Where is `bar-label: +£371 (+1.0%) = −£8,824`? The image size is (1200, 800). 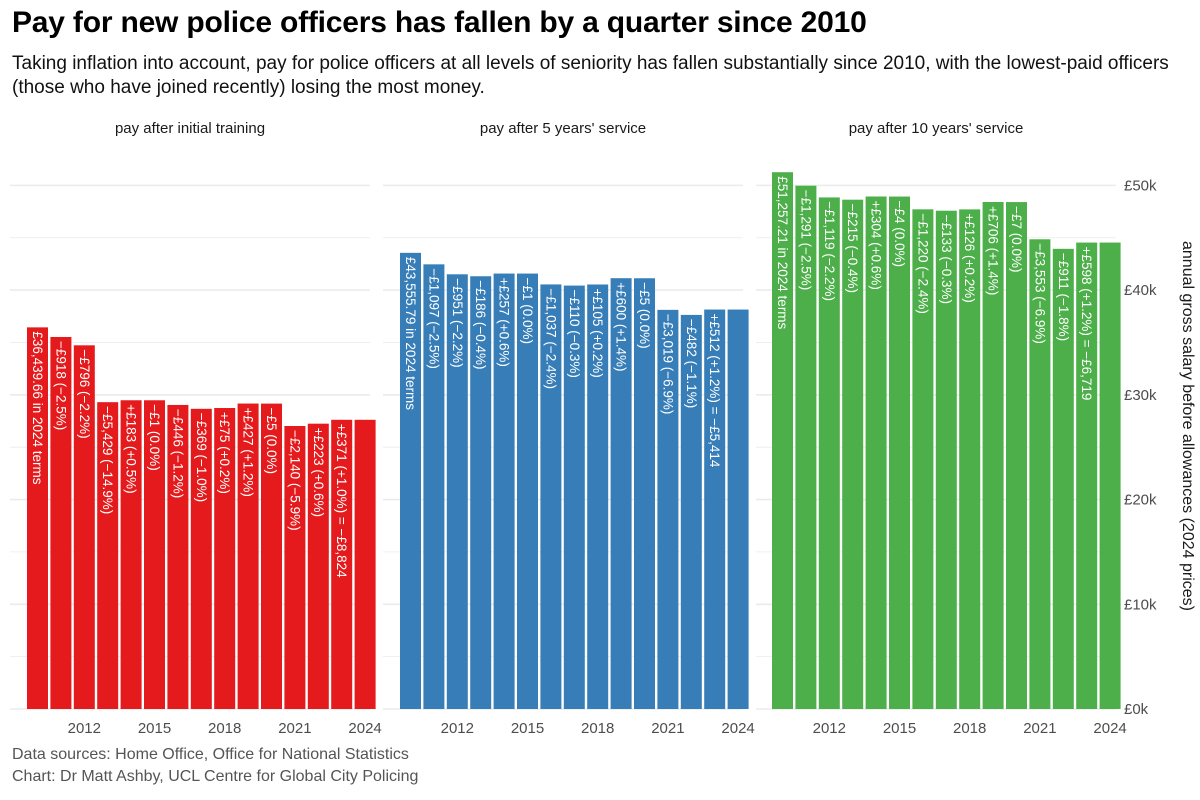
bar-label: +£371 (+1.0%) = −£8,824 is located at coordinates (341, 501).